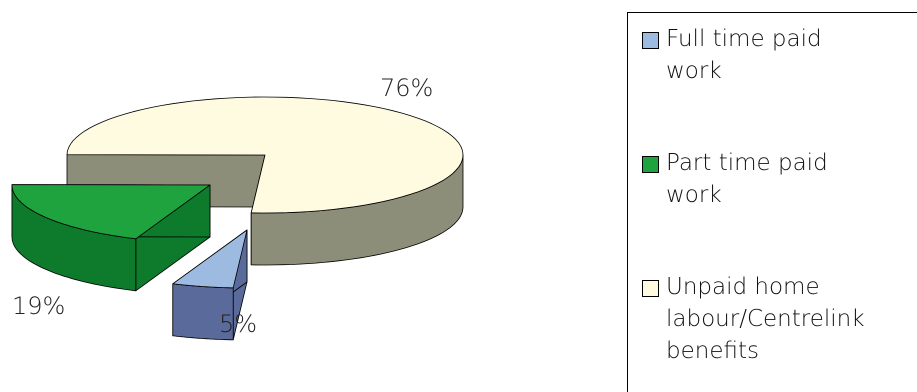  I want to click on legend-label-unpaid: Unpaid home labour/Centrelink benefits, so click(765, 319).